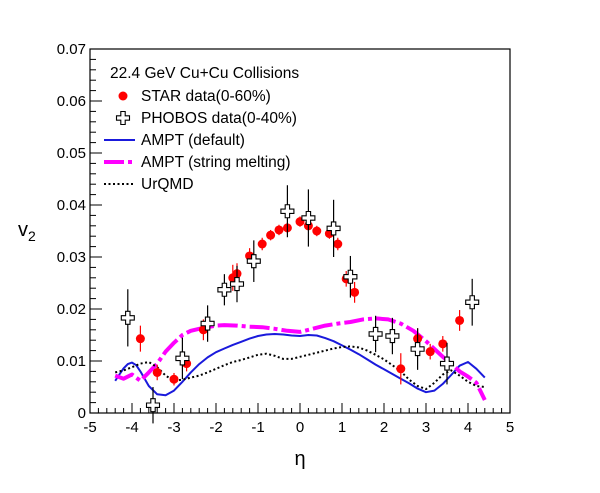 This screenshot has height=493, width=600. I want to click on legend-label: STAR data(0-60%), so click(206, 96).